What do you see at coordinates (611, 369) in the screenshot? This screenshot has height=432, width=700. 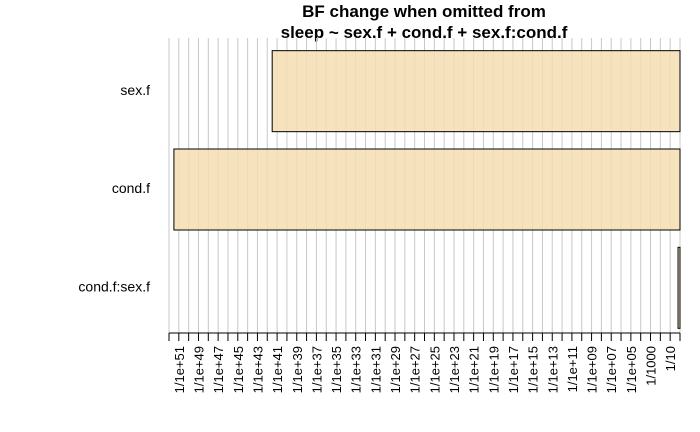 I see `x-tick-label: 1/1e+07` at bounding box center [611, 369].